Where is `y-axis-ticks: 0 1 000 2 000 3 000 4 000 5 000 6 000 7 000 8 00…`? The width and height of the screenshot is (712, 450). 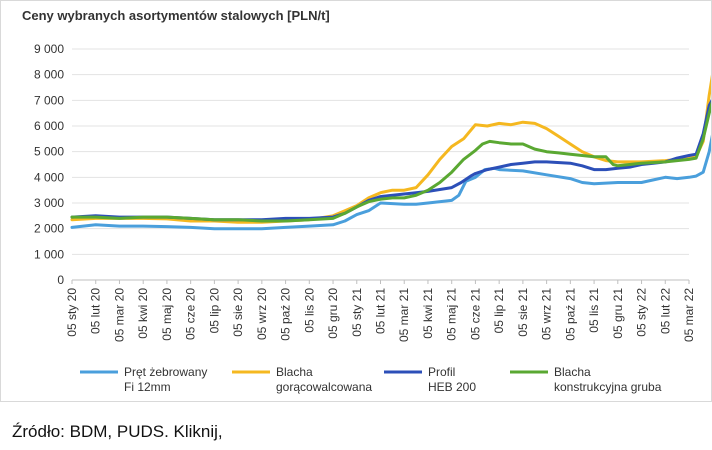 y-axis-ticks: 0 1 000 2 000 3 000 4 000 5 000 6 000 7 000 8 00… is located at coordinates (49, 164).